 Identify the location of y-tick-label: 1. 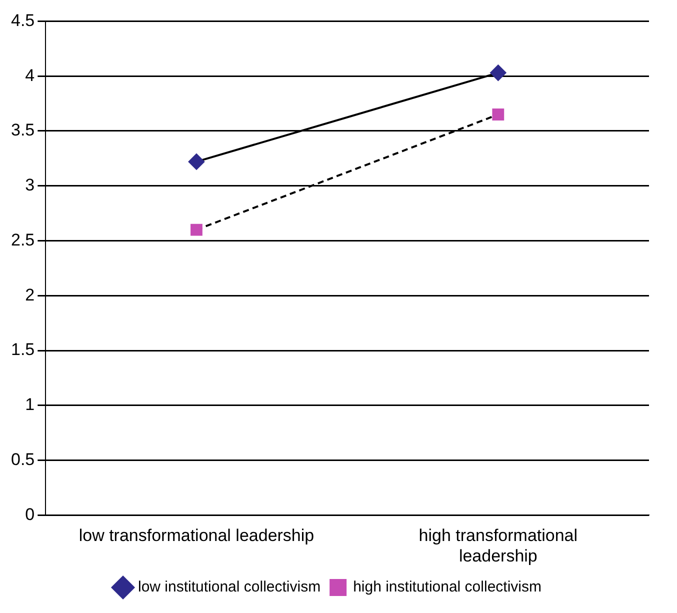
(30, 404).